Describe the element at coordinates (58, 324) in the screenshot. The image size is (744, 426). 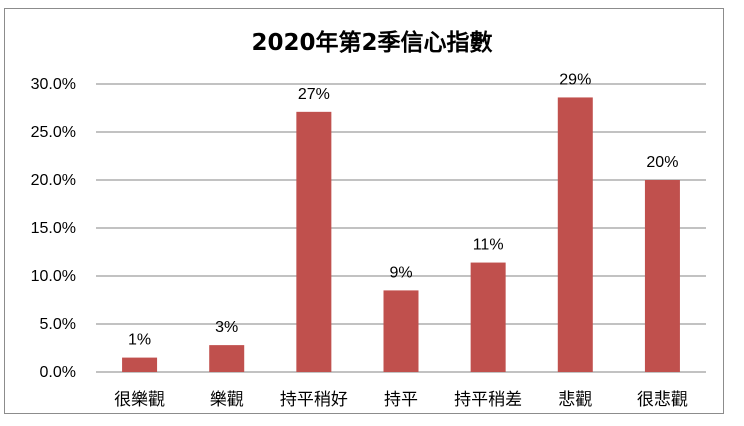
I see `y-tick-label: 5.0%` at that location.